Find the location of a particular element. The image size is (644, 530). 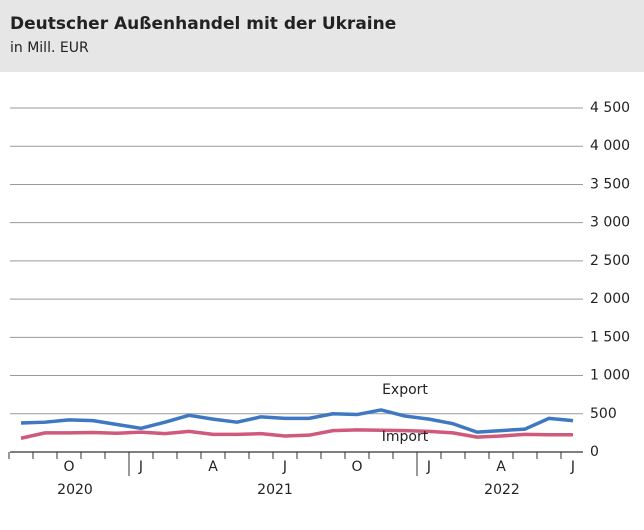

chart-subtitle: in Mill. EUR is located at coordinates (49, 48).